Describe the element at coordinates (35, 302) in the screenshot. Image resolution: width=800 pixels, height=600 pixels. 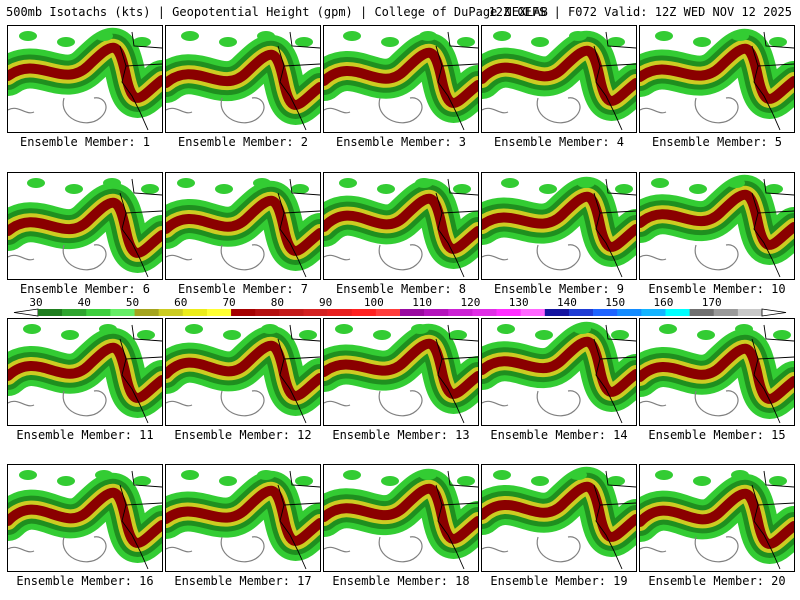
I see `colorbar-tick-label: 30` at that location.